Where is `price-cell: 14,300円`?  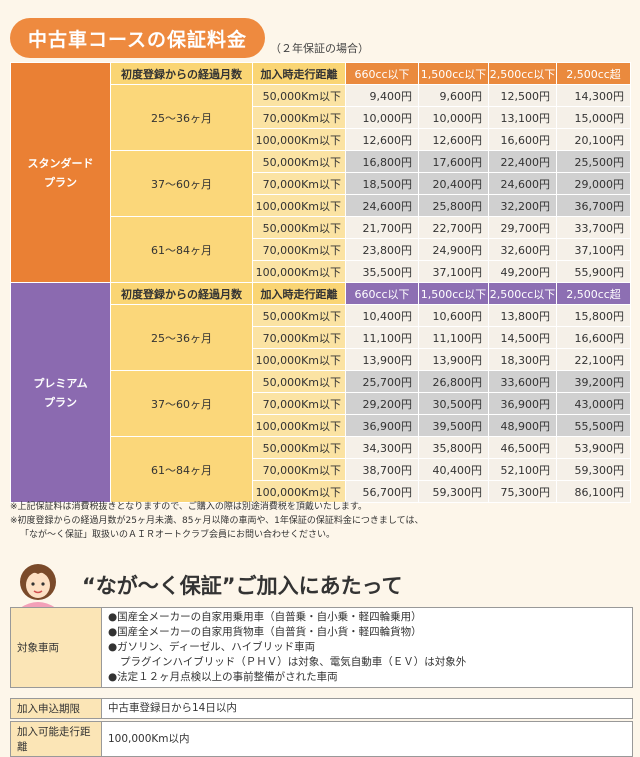 price-cell: 14,300円 is located at coordinates (593, 95).